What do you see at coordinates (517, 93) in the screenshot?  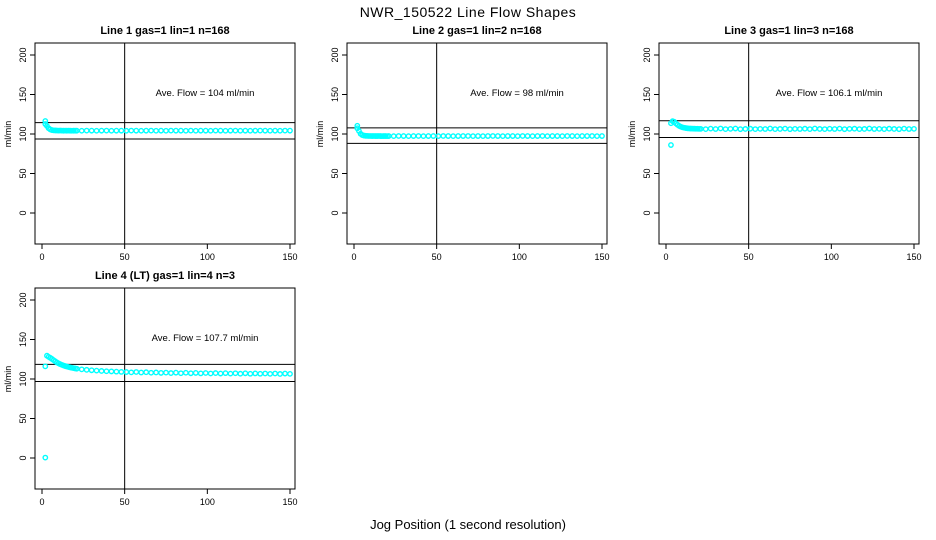 I see `ave-flow-annotation: Ave. Flow = 98 ml/min` at bounding box center [517, 93].